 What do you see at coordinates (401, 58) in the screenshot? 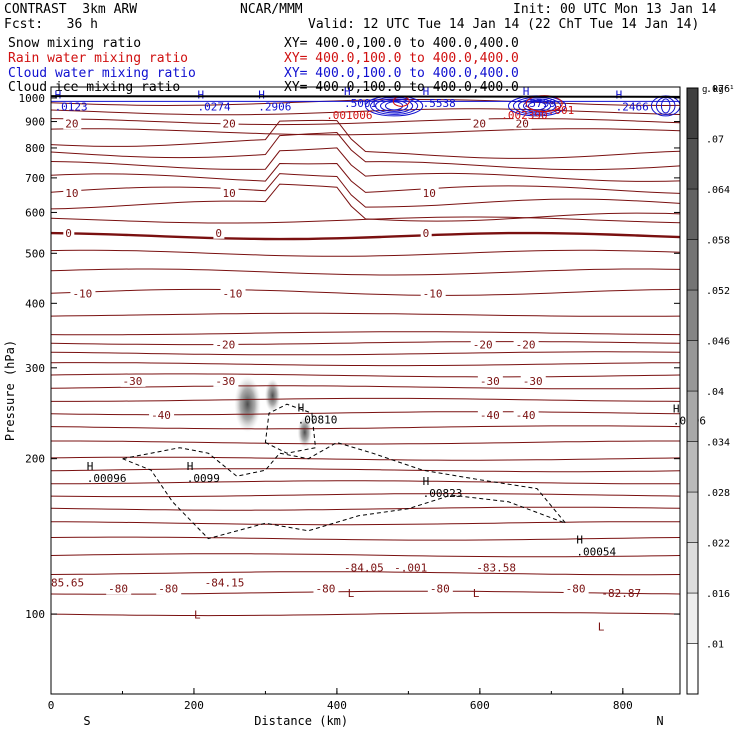
I see `field-xy-rain: XY= 400.0,100.0 to 400.0,400.0` at bounding box center [401, 58].